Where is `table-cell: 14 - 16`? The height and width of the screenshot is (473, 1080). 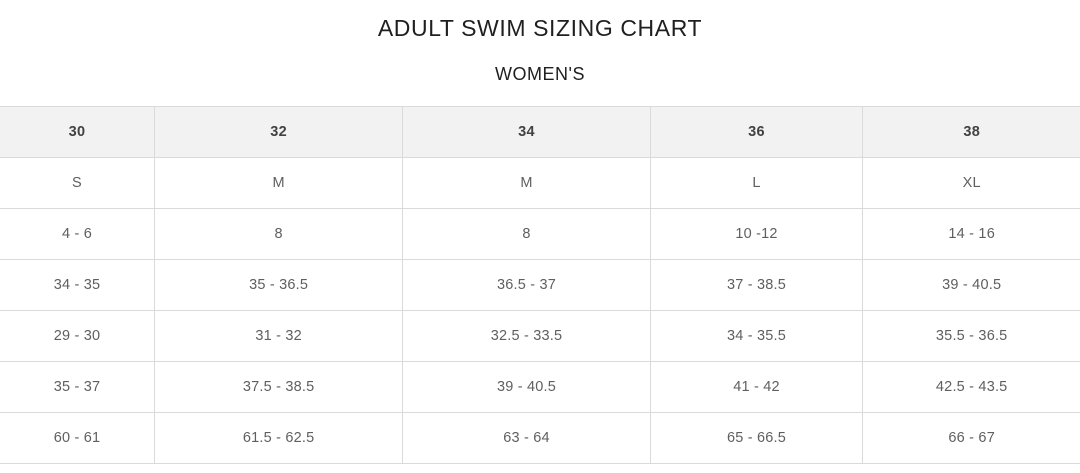 table-cell: 14 - 16 is located at coordinates (971, 234).